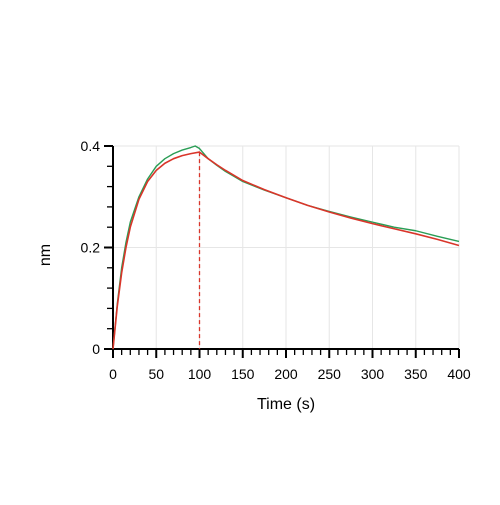  I want to click on x-tick-label: 50, so click(156, 374).